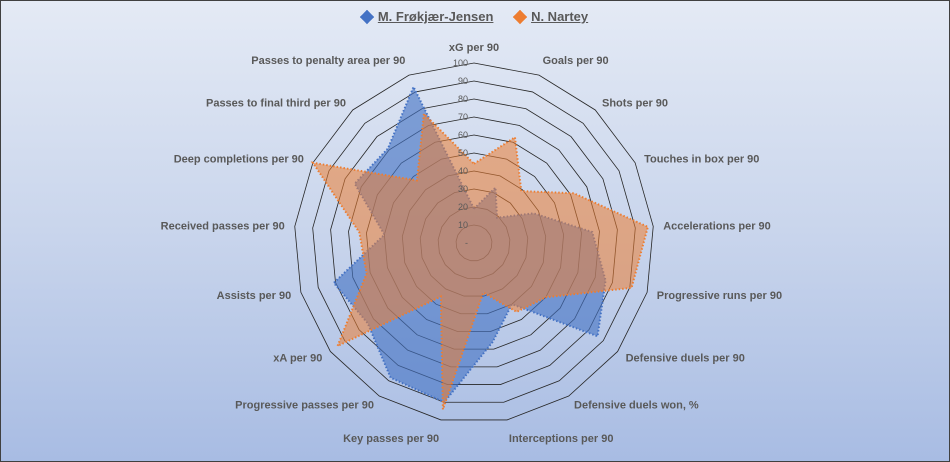 The width and height of the screenshot is (950, 462). What do you see at coordinates (463, 81) in the screenshot?
I see `tick-label: 90` at bounding box center [463, 81].